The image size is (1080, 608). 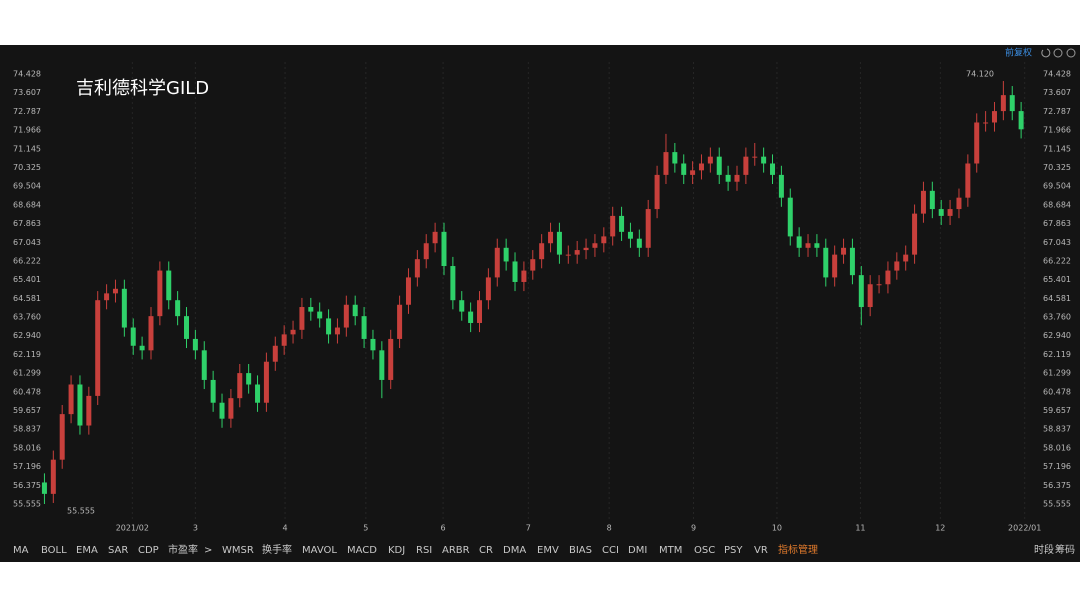 What do you see at coordinates (456, 550) in the screenshot?
I see `indicator-tab: ARBR` at bounding box center [456, 550].